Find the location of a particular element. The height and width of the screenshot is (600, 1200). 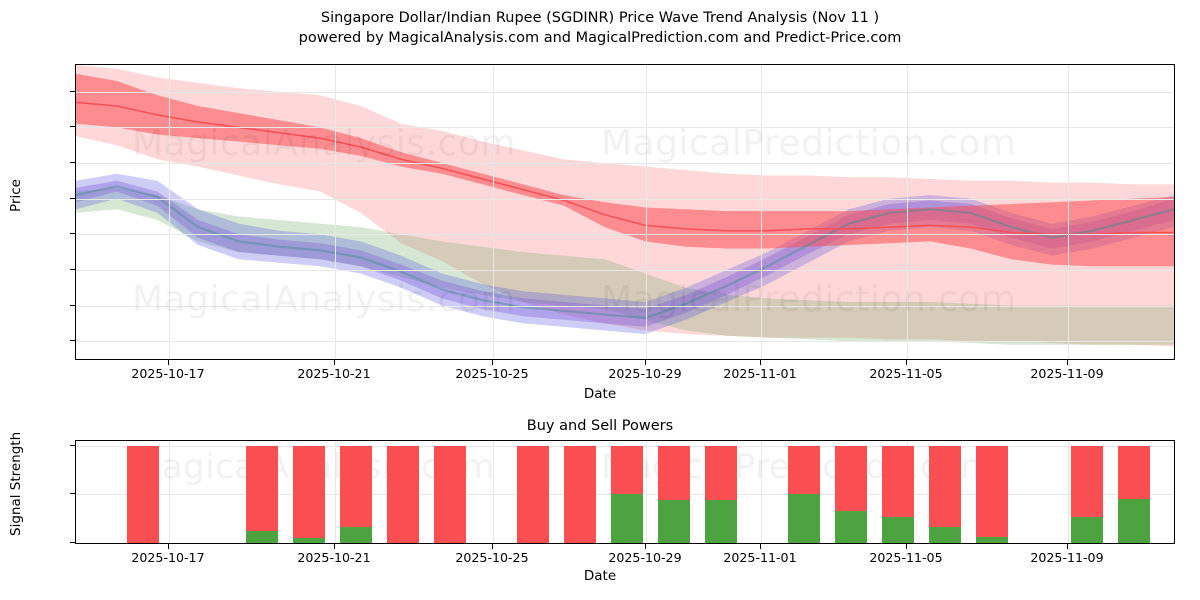

signal-x-tick-label: 2025-11-01 is located at coordinates (760, 557).